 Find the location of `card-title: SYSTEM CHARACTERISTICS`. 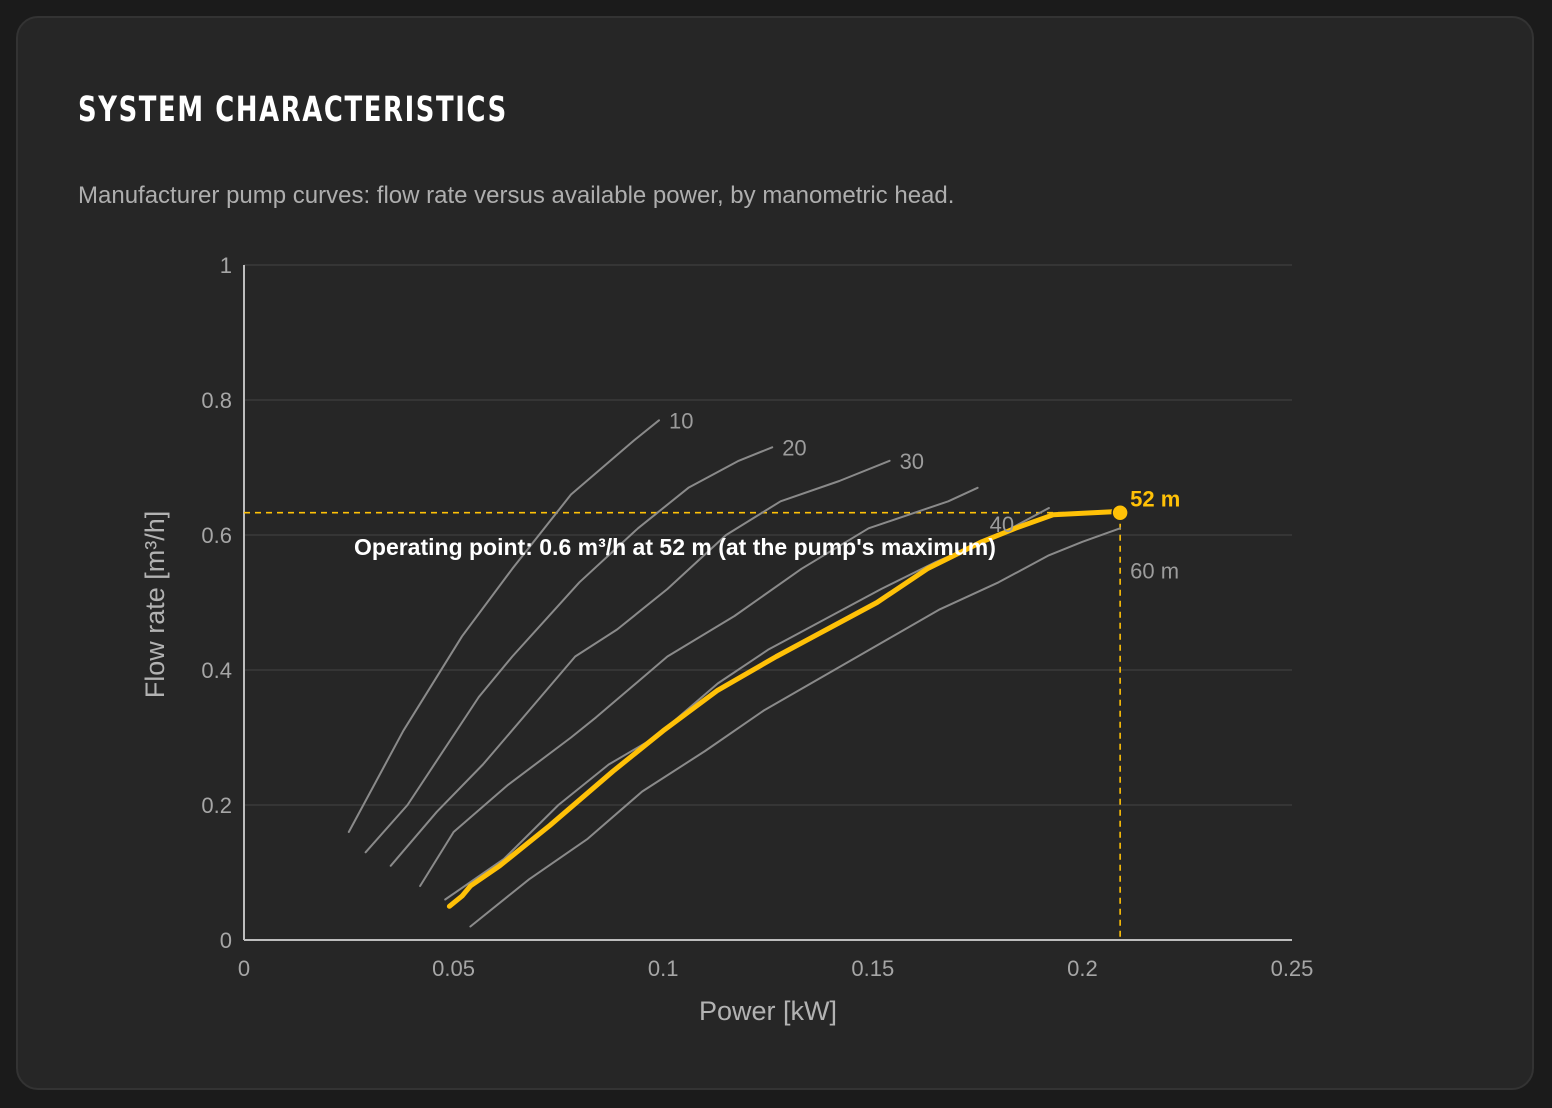

card-title: SYSTEM CHARACTERISTICS is located at coordinates (293, 110).